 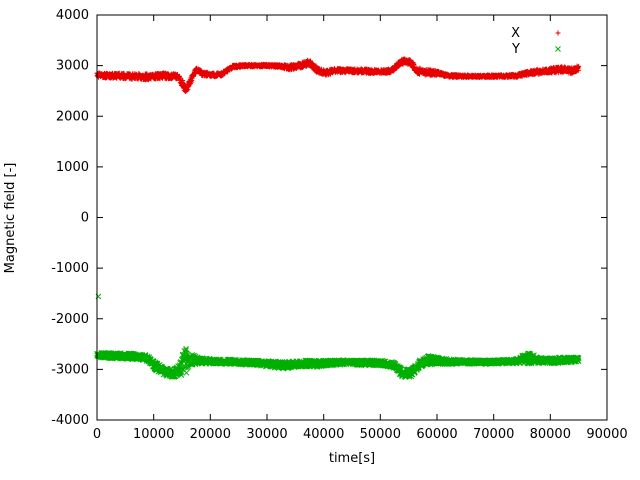 What do you see at coordinates (266, 434) in the screenshot?
I see `x-tick-label: 30000` at bounding box center [266, 434].